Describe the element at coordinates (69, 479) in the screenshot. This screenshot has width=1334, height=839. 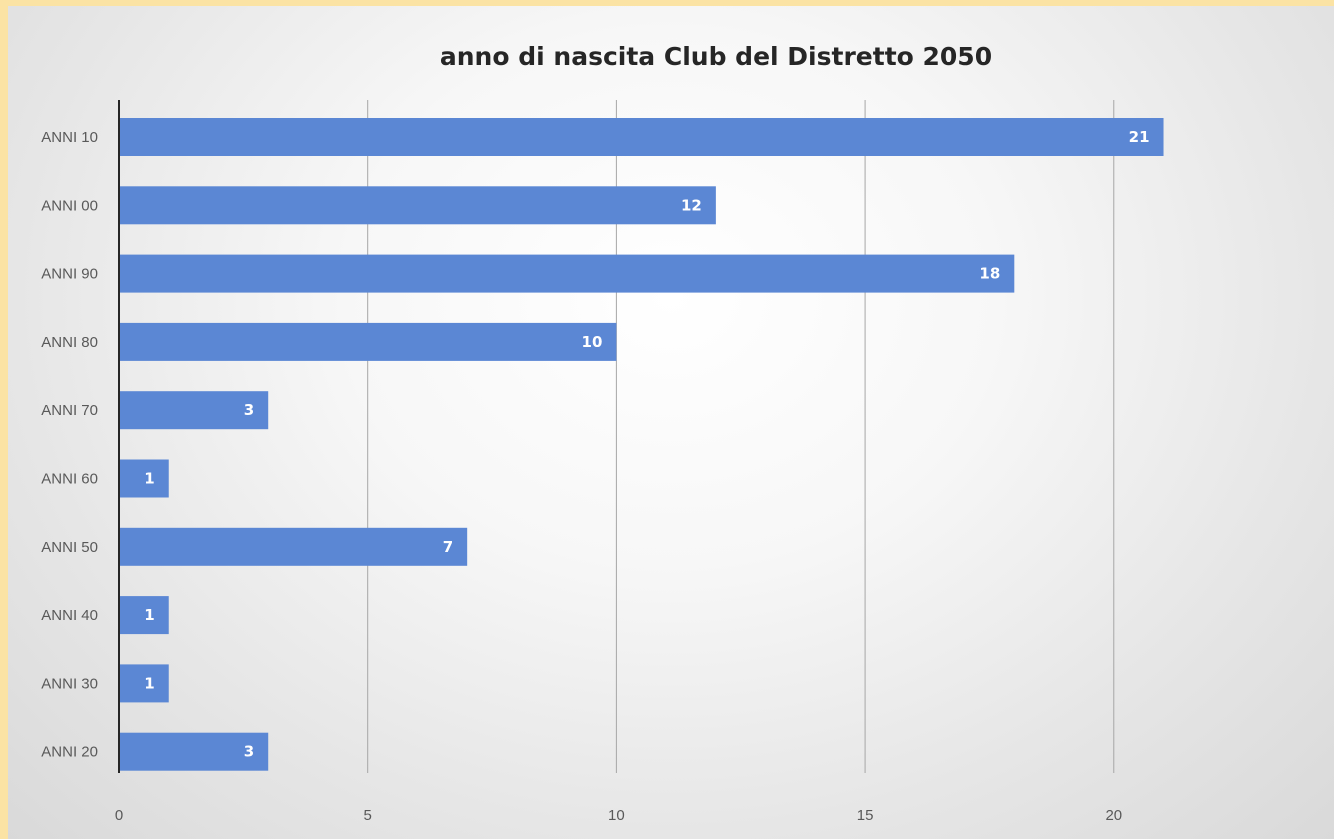
I see `category-label: ANNI 60` at that location.